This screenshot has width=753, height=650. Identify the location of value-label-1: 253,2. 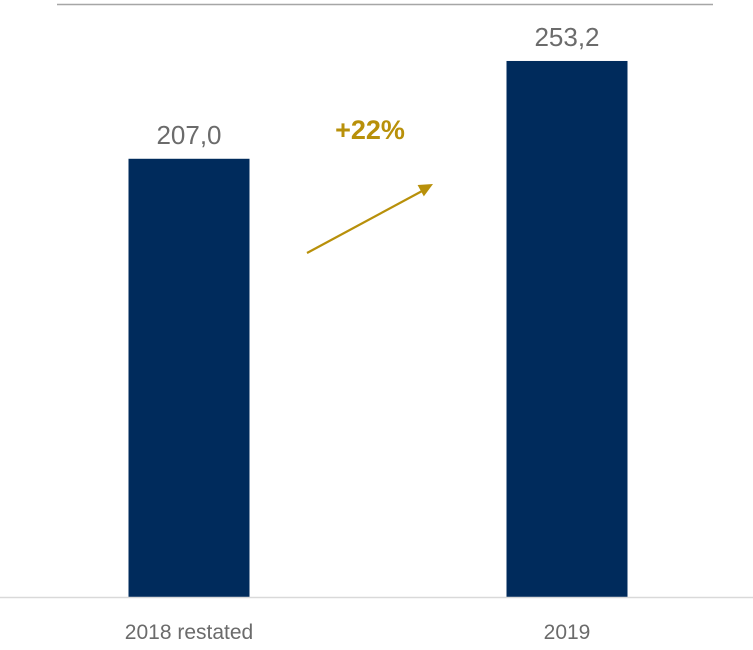
(566, 37).